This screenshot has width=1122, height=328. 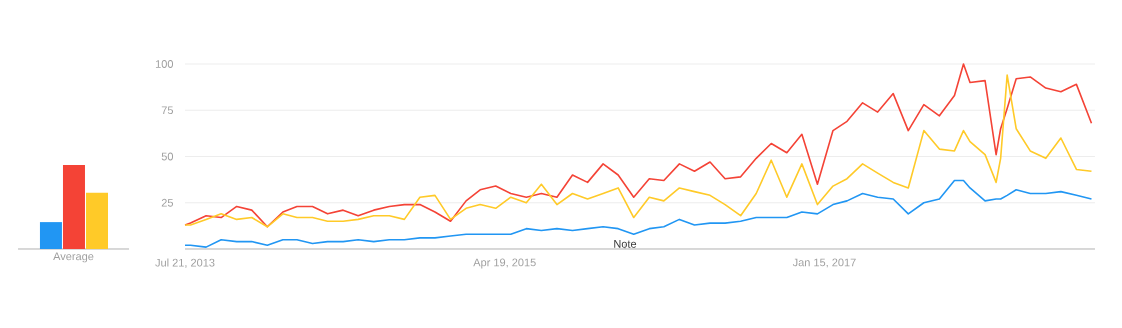 I want to click on y-tick-label: 75, so click(x=167, y=110).